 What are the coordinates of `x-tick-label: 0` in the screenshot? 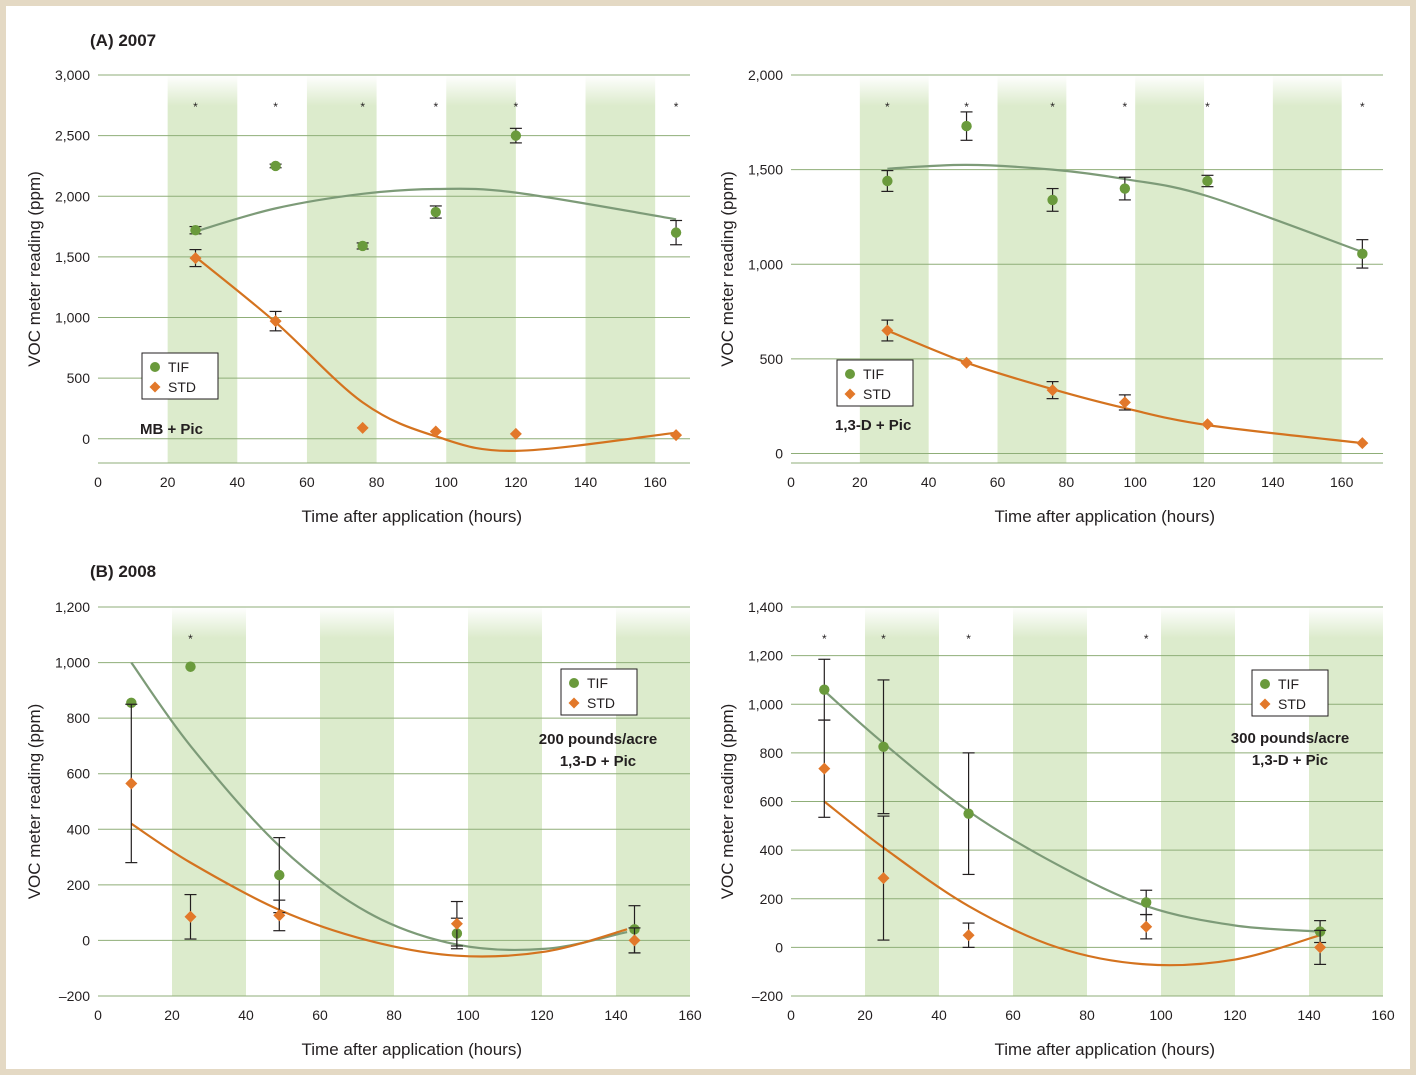 It's located at (791, 482).